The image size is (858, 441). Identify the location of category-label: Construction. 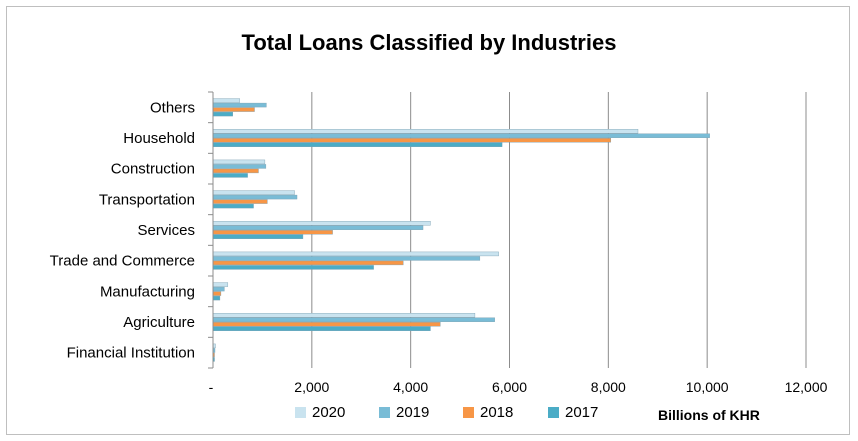
(153, 169).